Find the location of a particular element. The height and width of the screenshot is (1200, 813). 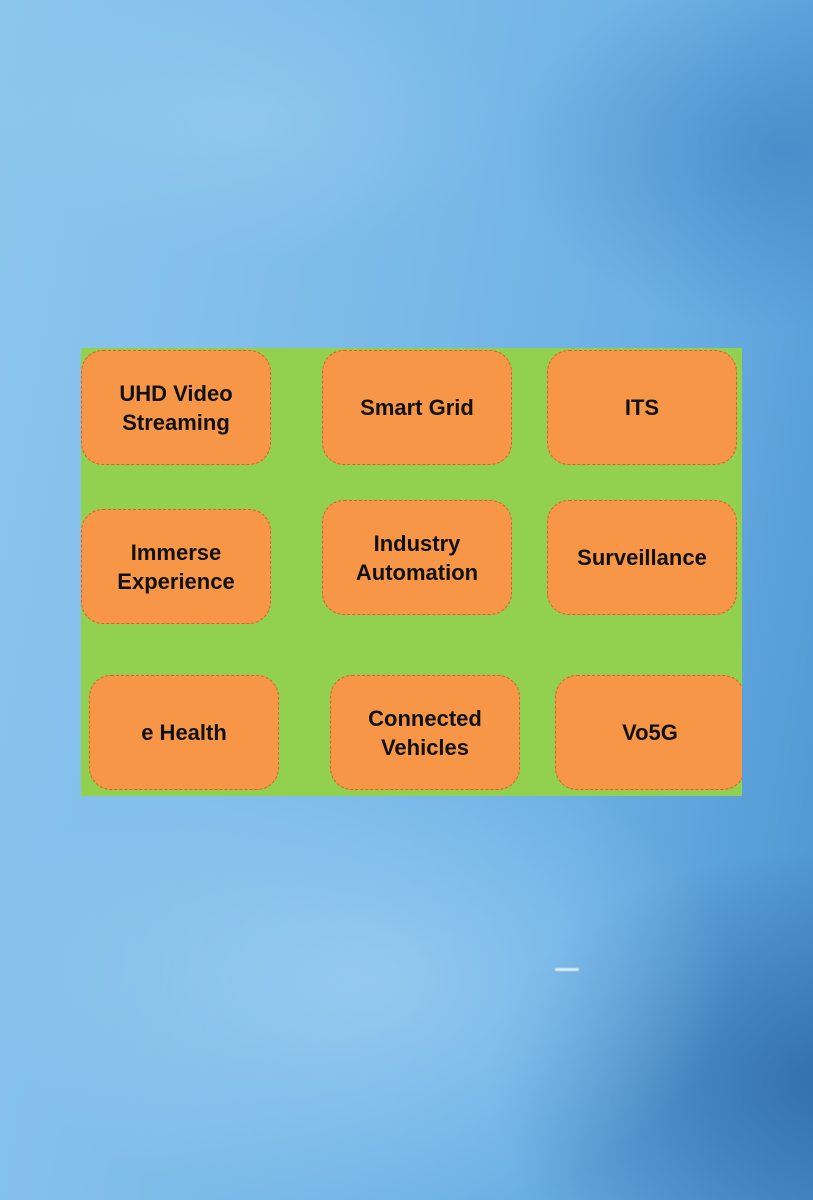

tile-e-health: e Health is located at coordinates (184, 732).